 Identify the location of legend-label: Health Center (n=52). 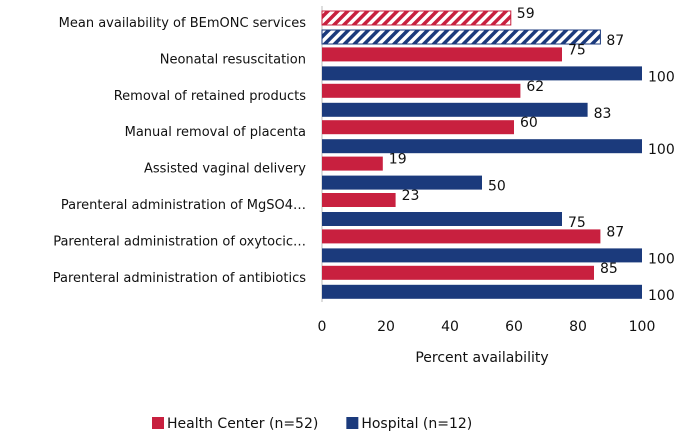
(242, 424).